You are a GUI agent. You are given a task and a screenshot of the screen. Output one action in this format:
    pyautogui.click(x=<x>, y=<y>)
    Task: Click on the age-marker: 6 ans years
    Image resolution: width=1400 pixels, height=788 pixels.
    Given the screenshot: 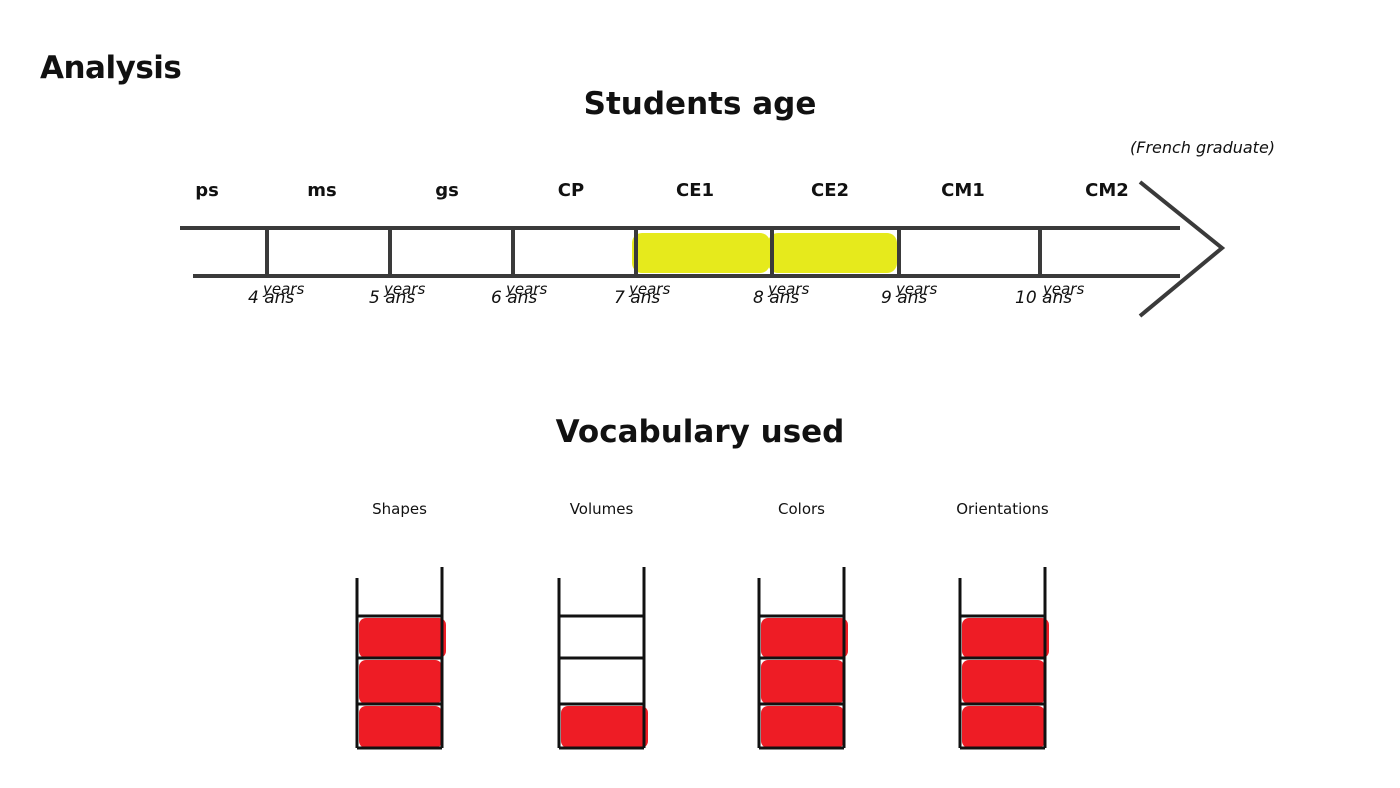 What is the action you would take?
    pyautogui.click(x=536, y=296)
    